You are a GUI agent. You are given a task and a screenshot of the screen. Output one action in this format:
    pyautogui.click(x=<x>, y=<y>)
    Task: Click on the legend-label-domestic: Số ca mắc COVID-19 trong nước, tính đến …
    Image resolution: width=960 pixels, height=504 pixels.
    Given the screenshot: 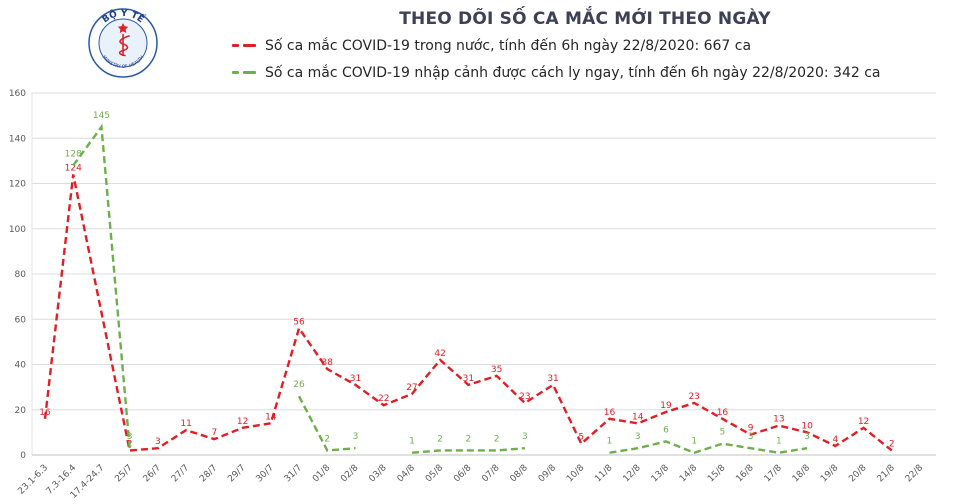 What is the action you would take?
    pyautogui.click(x=508, y=45)
    